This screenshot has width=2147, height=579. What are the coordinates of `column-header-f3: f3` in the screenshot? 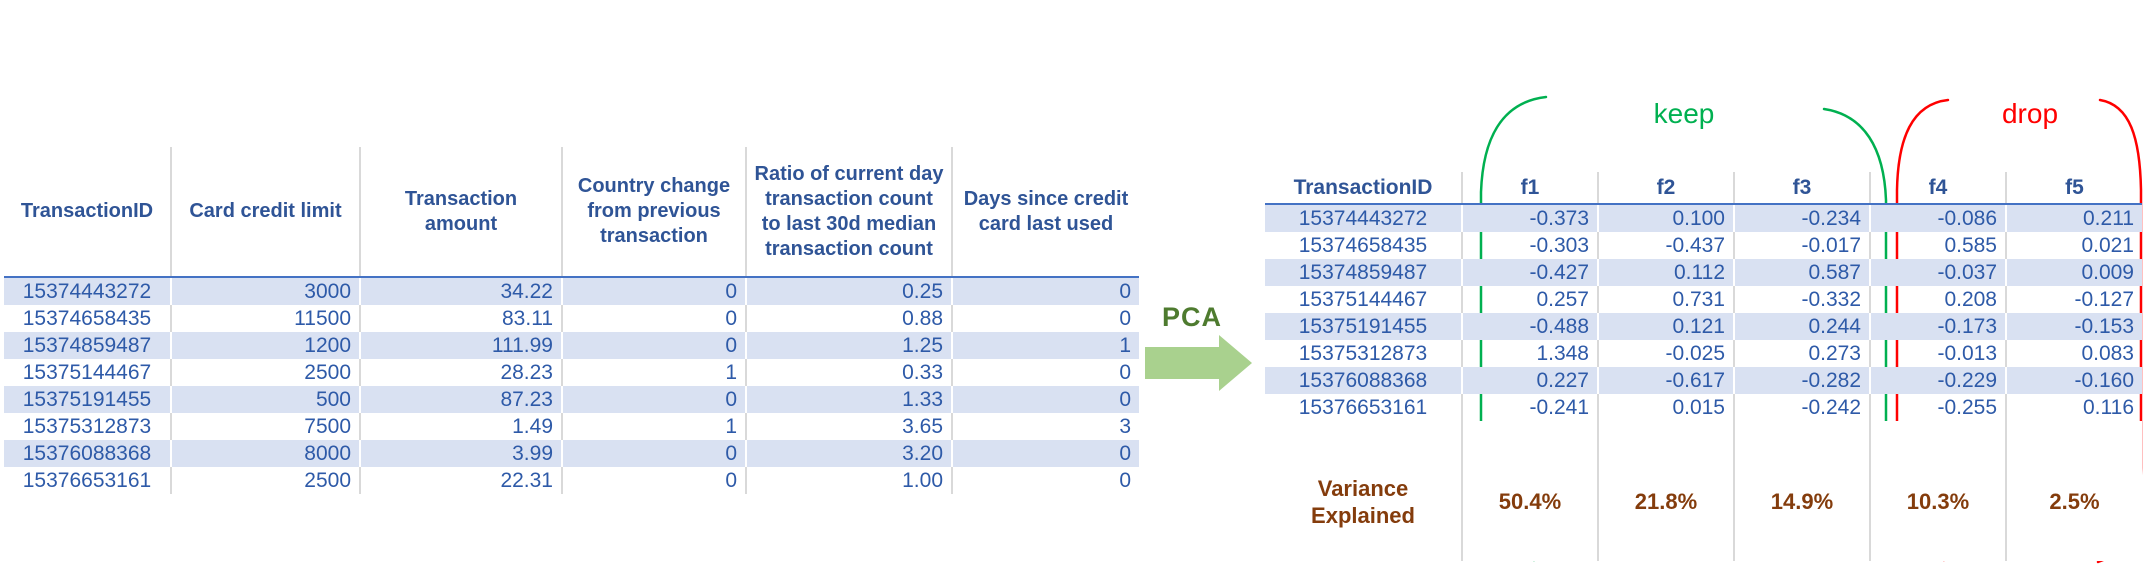 It's located at (1802, 188).